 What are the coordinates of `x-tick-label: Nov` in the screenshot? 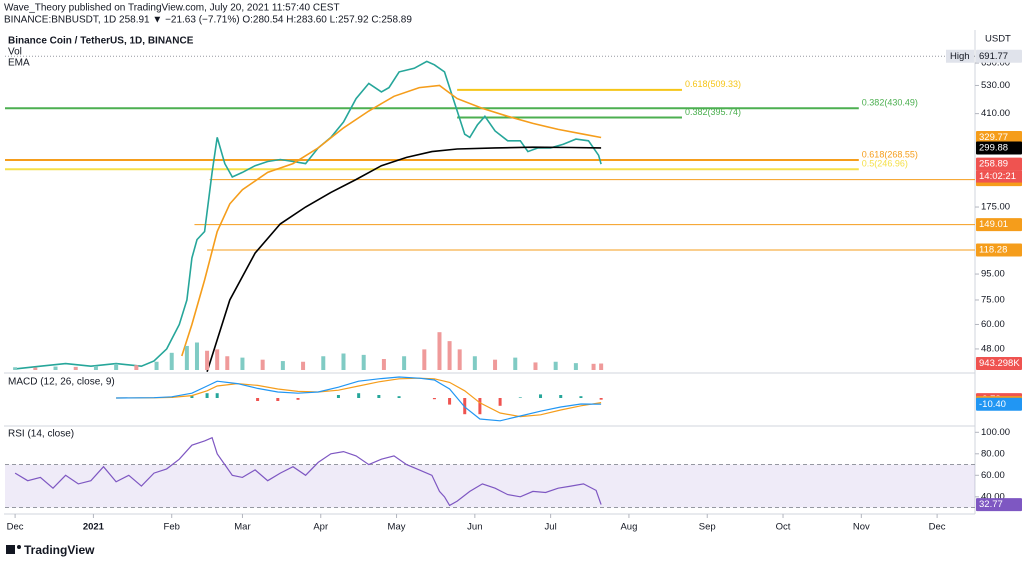 It's located at (861, 527).